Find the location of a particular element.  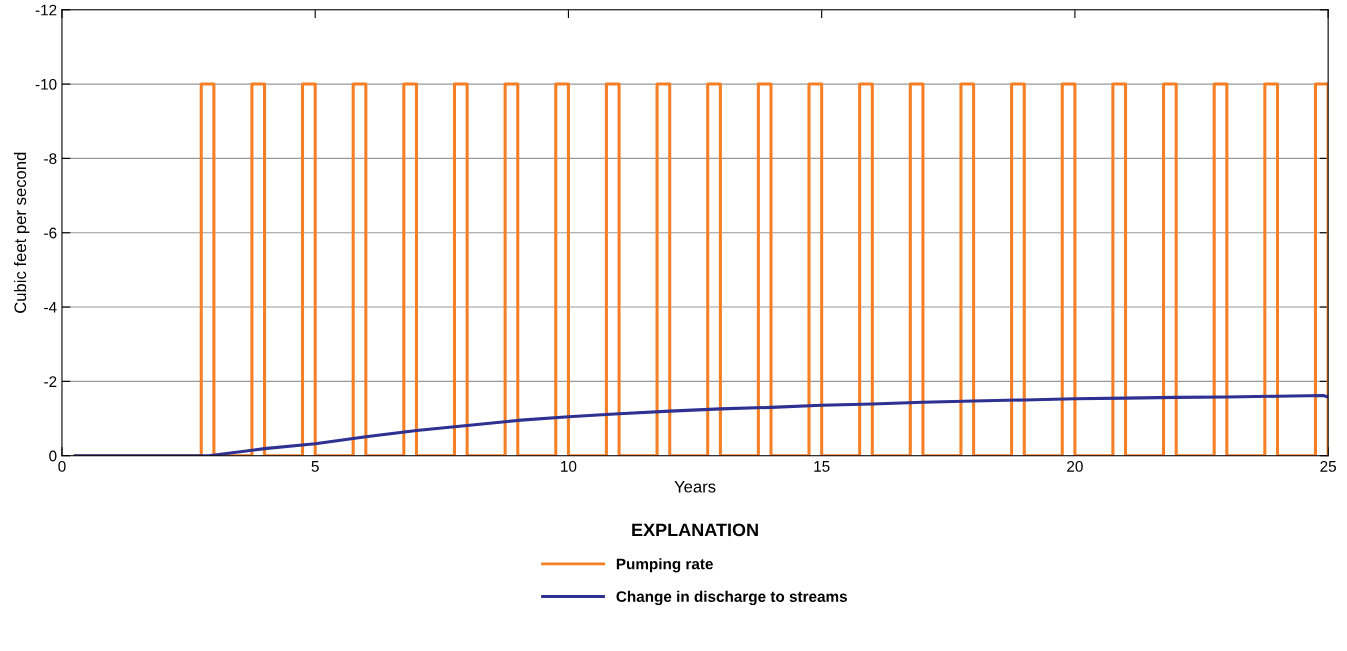

y-tick-label: -12 is located at coordinates (46, 10).